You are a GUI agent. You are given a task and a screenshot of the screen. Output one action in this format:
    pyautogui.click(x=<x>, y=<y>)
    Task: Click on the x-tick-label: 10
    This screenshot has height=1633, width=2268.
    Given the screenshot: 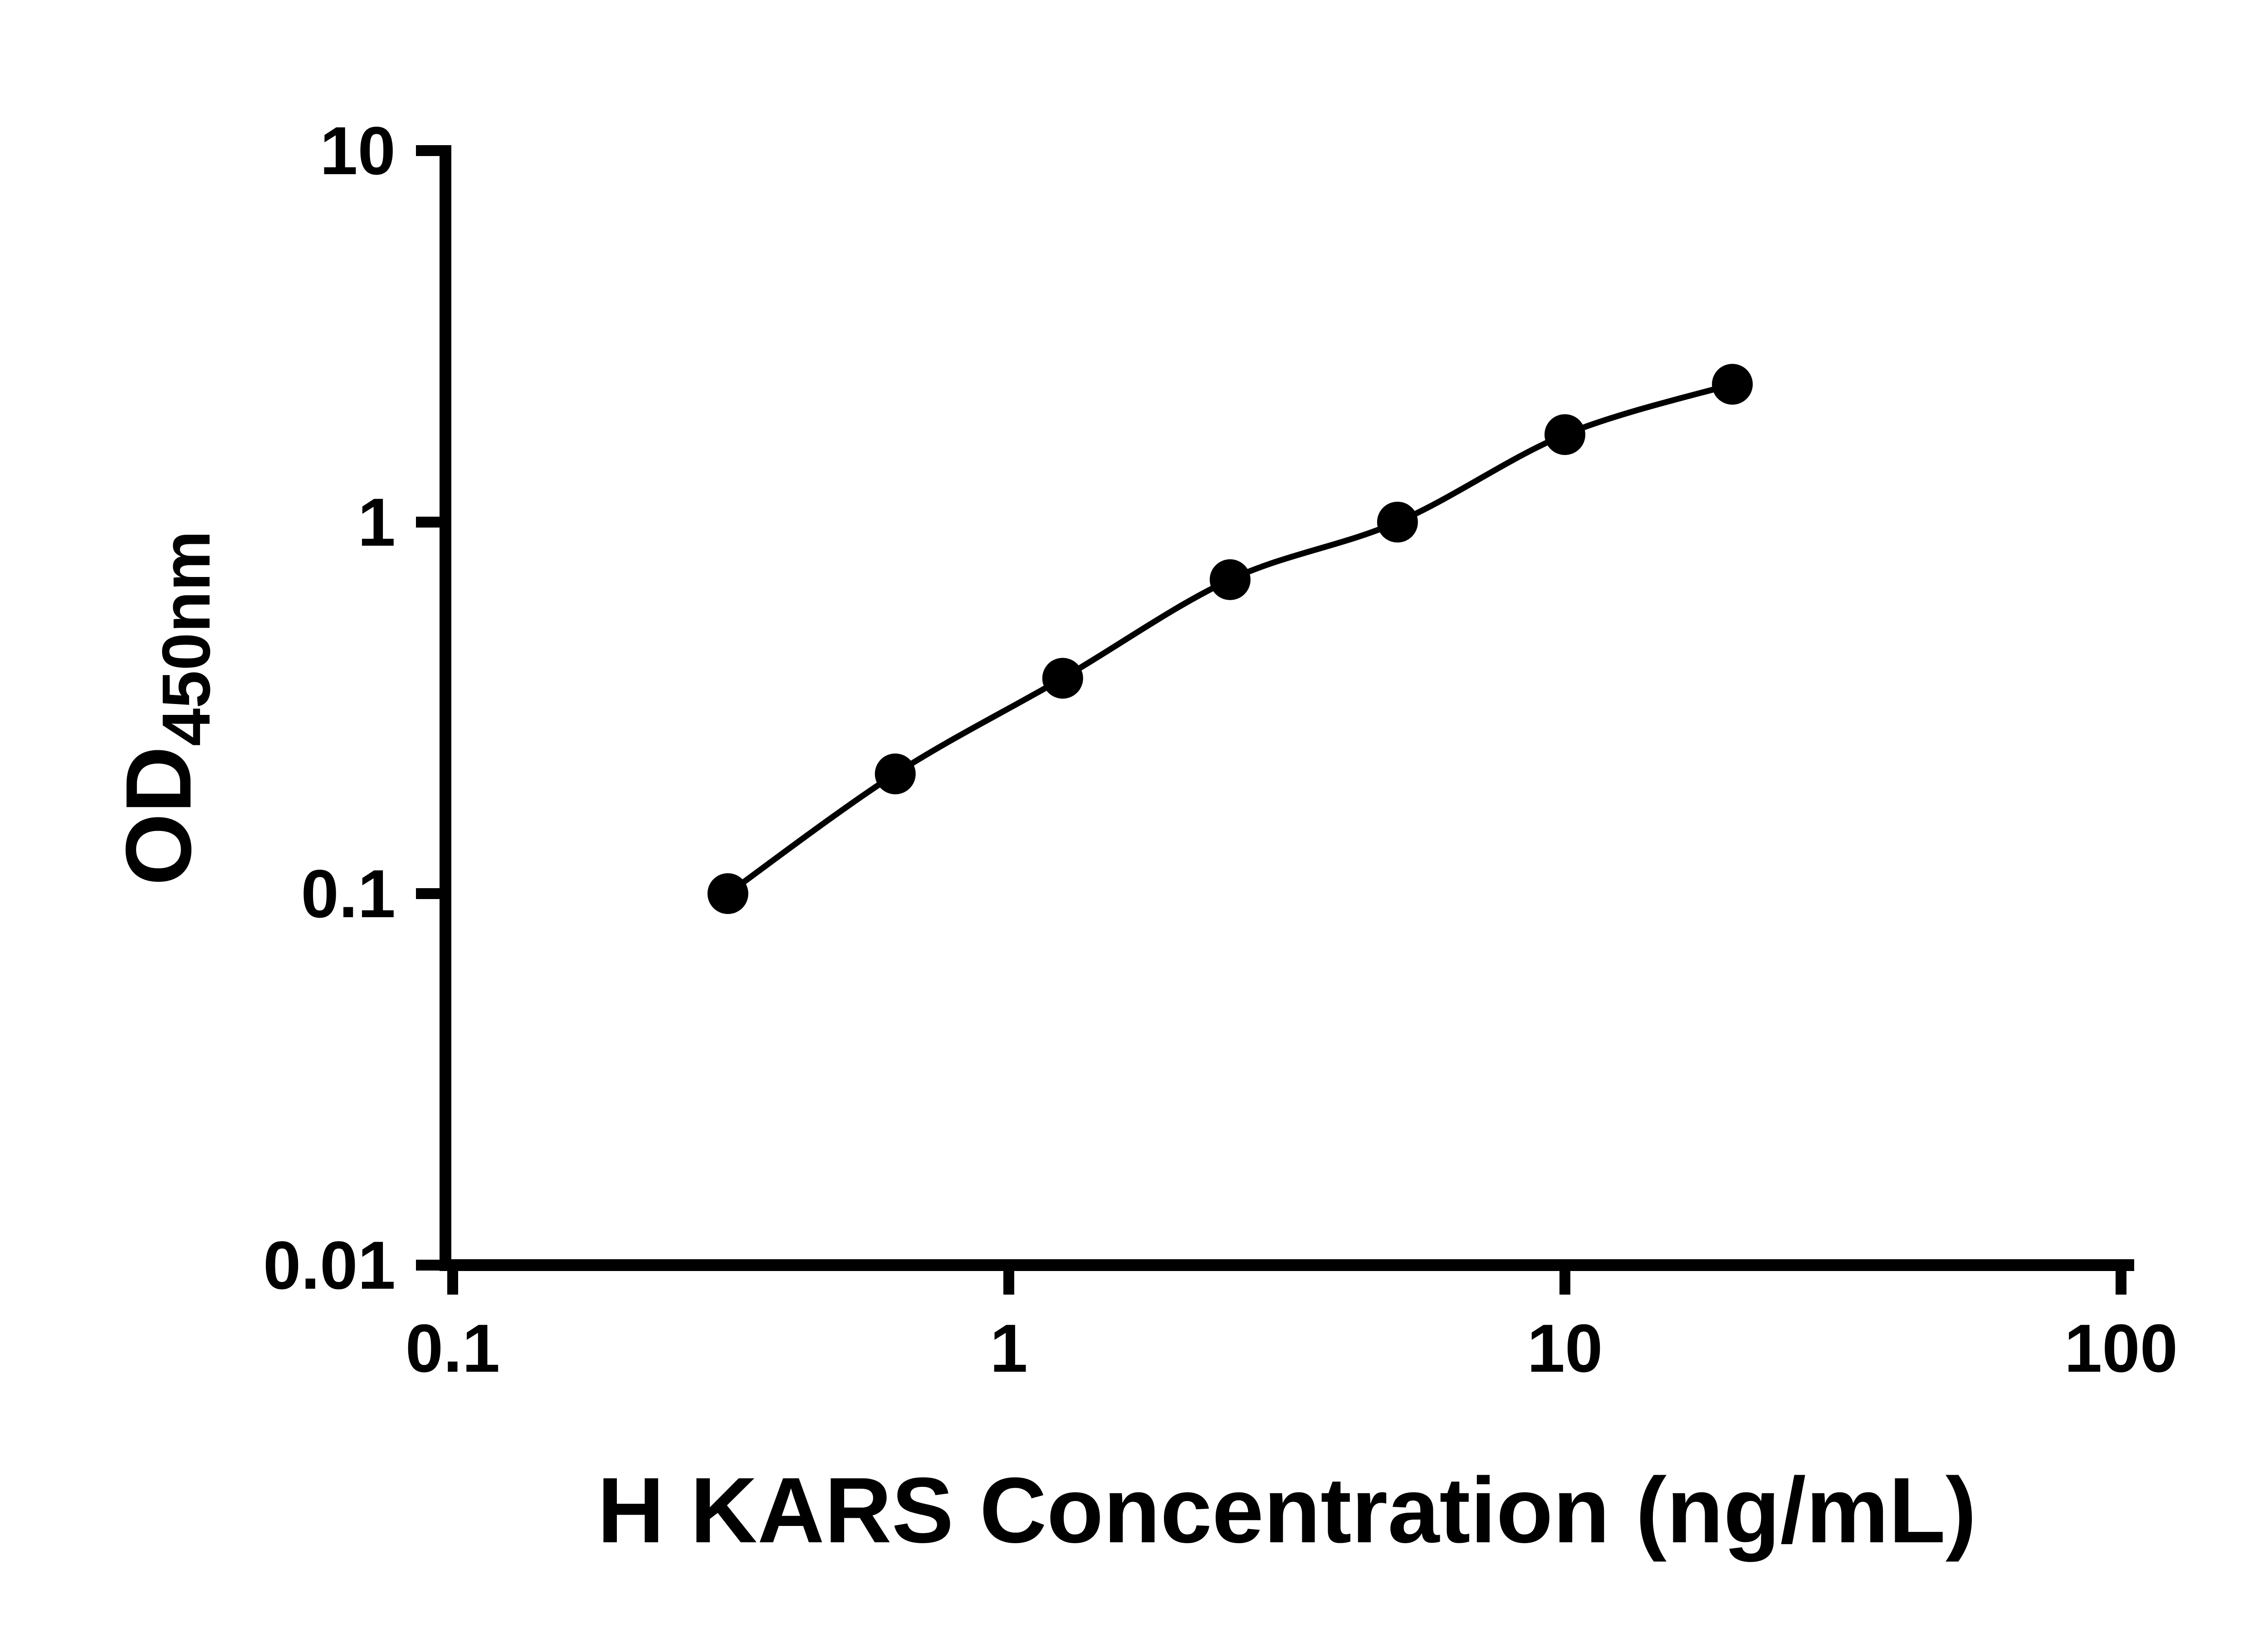 What is the action you would take?
    pyautogui.click(x=1565, y=1348)
    